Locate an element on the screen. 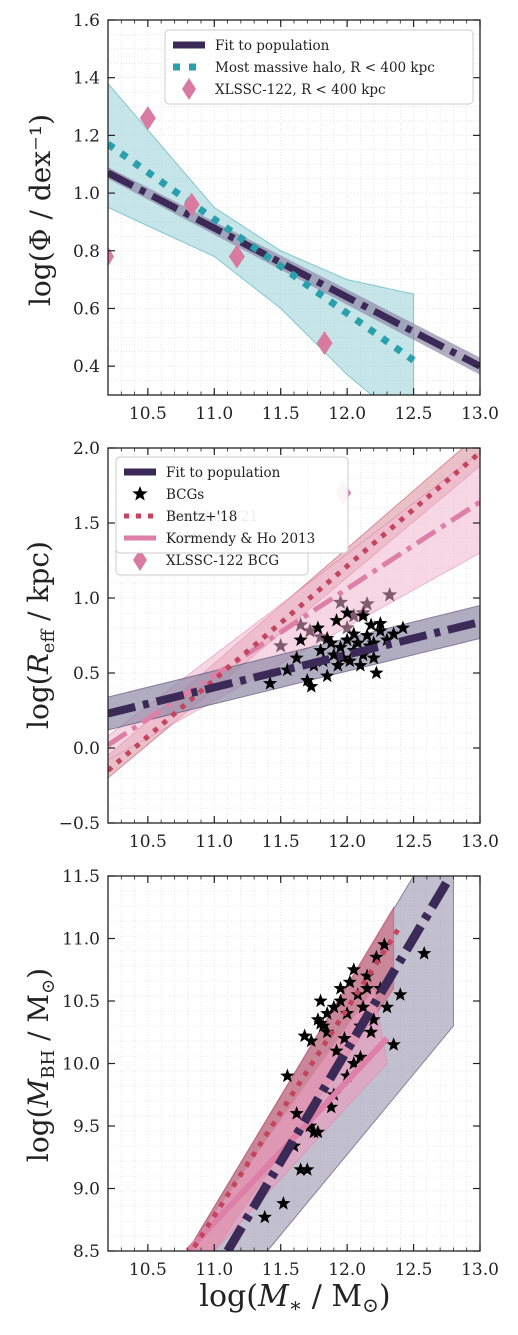 This screenshot has width=518, height=1335. y-tick-label: 1.5 is located at coordinates (86, 524).